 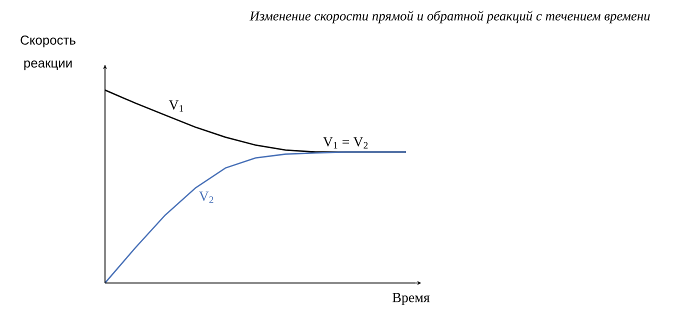 What do you see at coordinates (48, 53) in the screenshot?
I see `y-axis-title: Скорость реакции` at bounding box center [48, 53].